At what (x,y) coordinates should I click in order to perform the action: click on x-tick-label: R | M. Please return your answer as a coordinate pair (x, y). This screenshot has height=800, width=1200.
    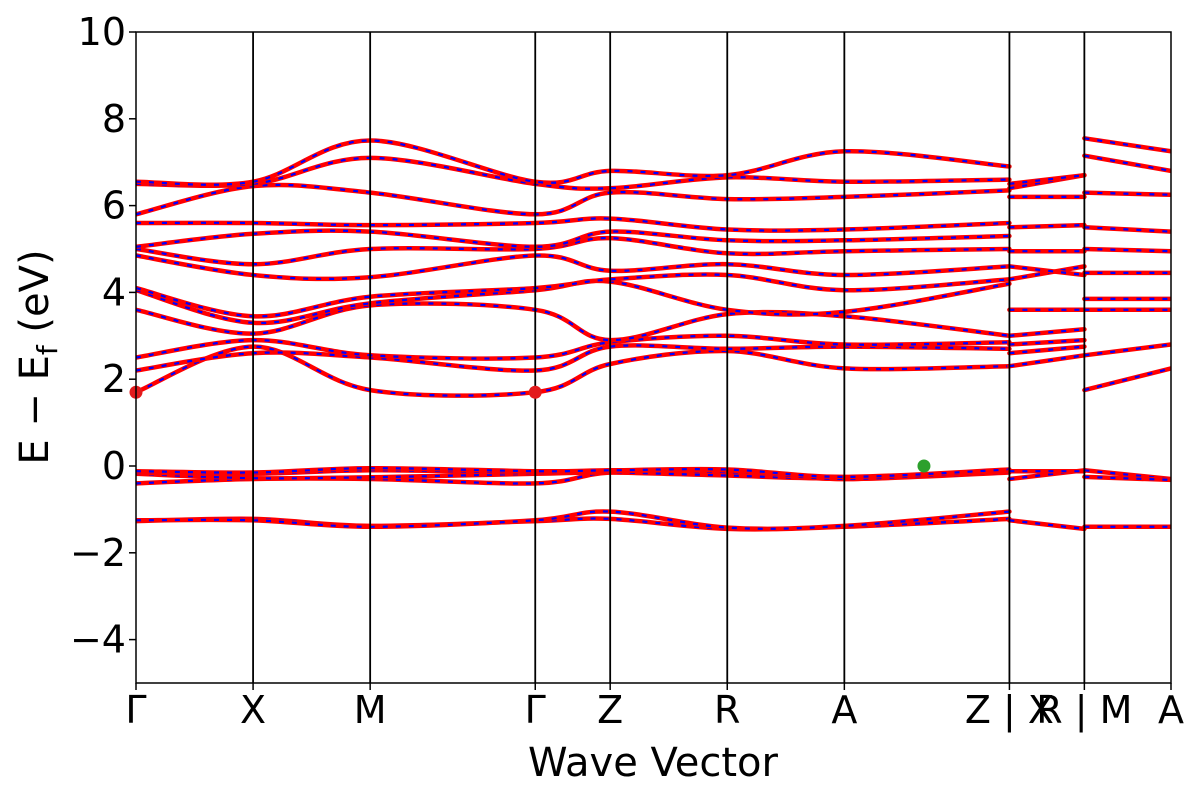
    Looking at the image, I should click on (1084, 710).